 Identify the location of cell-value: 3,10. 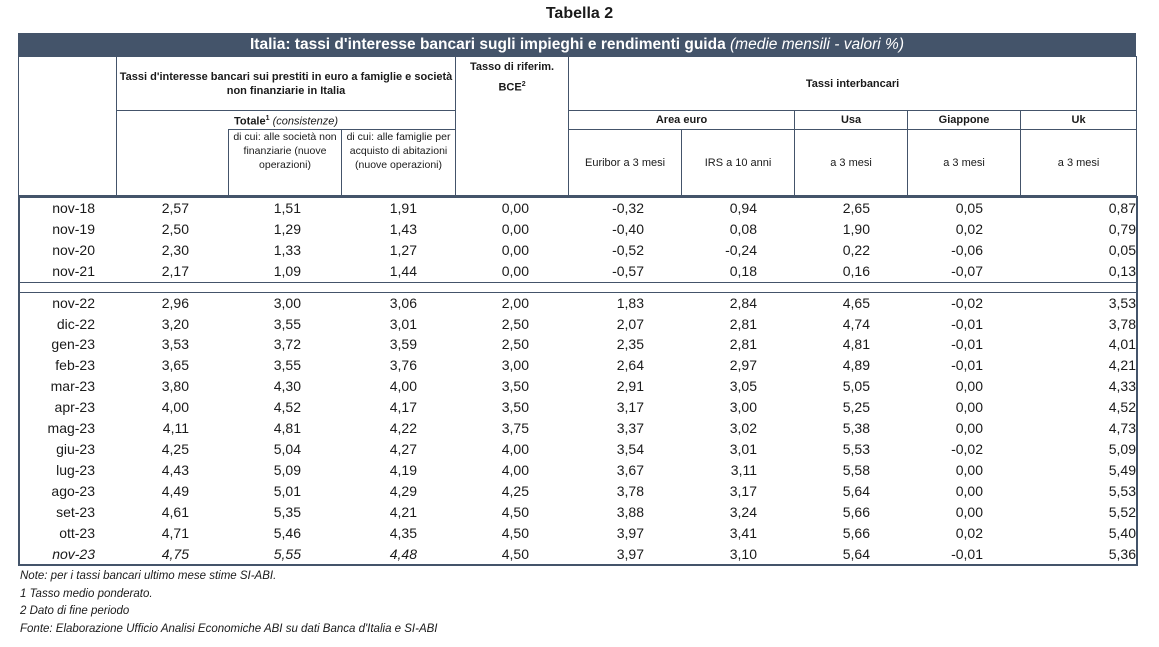
(700, 555).